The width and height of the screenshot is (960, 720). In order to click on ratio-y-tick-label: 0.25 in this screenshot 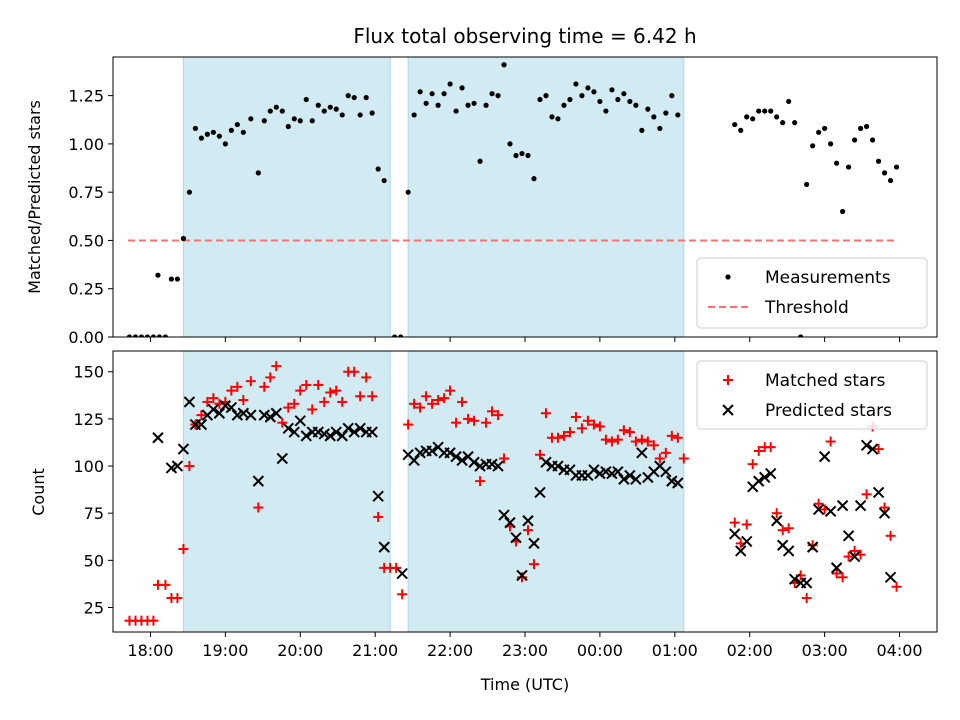, I will do `click(86, 289)`.